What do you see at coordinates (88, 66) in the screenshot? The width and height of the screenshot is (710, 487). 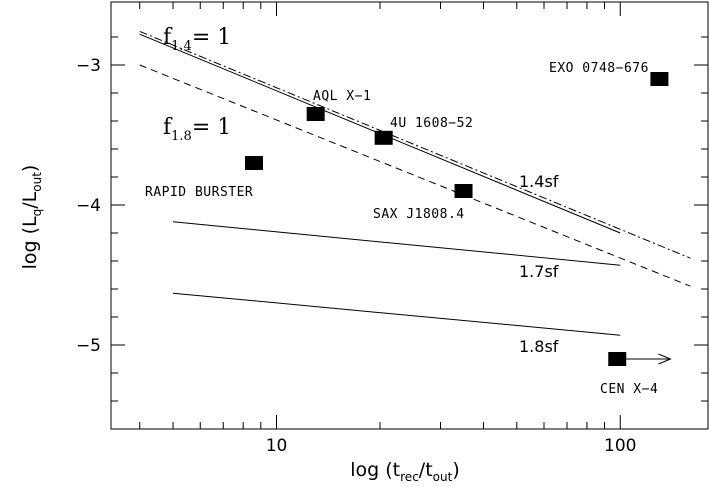 I see `y-tick-label-minus3: −3` at bounding box center [88, 66].